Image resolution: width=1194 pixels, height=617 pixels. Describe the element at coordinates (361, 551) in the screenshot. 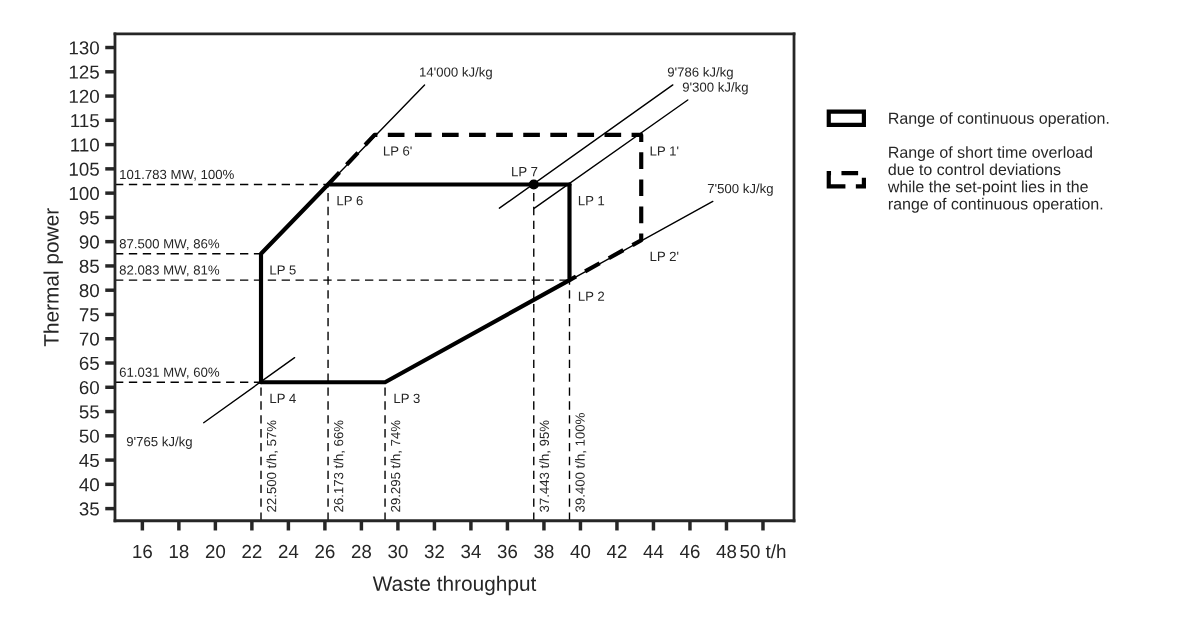

I see `x-tick-label: 28` at that location.